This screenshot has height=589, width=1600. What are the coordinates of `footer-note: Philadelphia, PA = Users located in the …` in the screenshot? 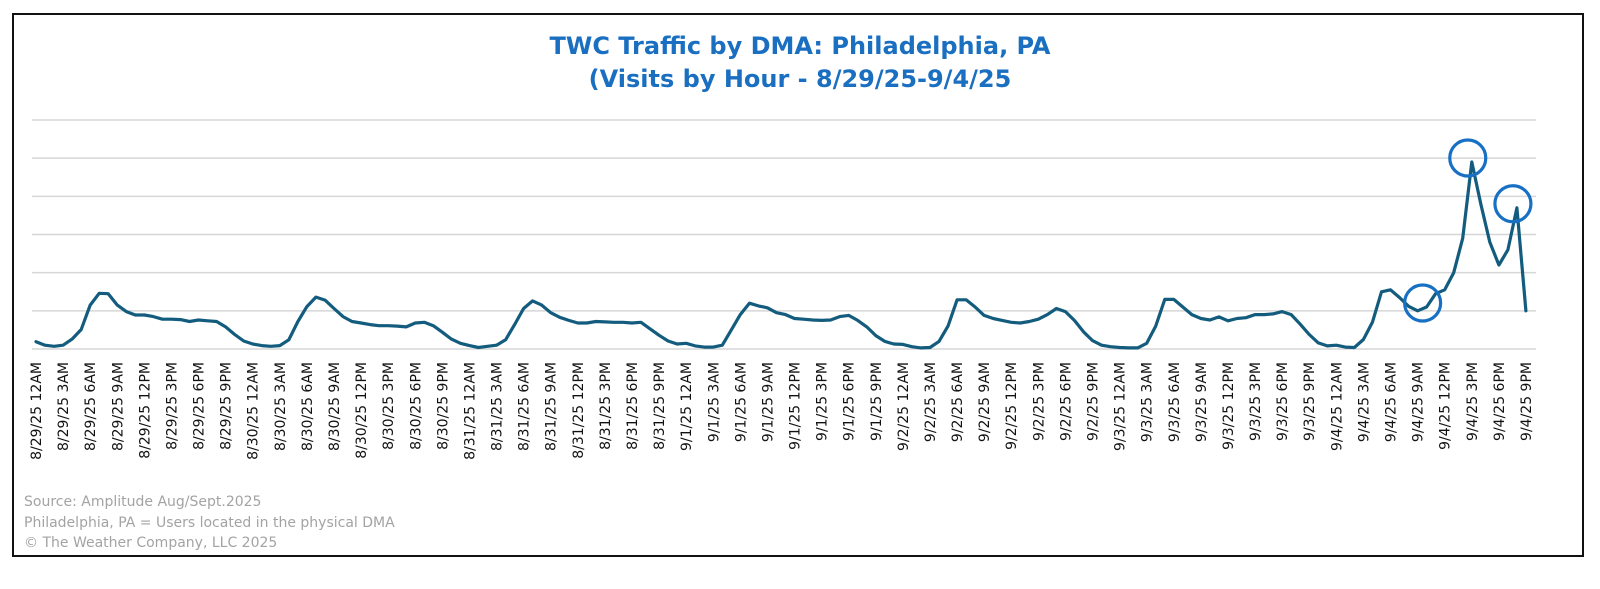 It's located at (209, 522).